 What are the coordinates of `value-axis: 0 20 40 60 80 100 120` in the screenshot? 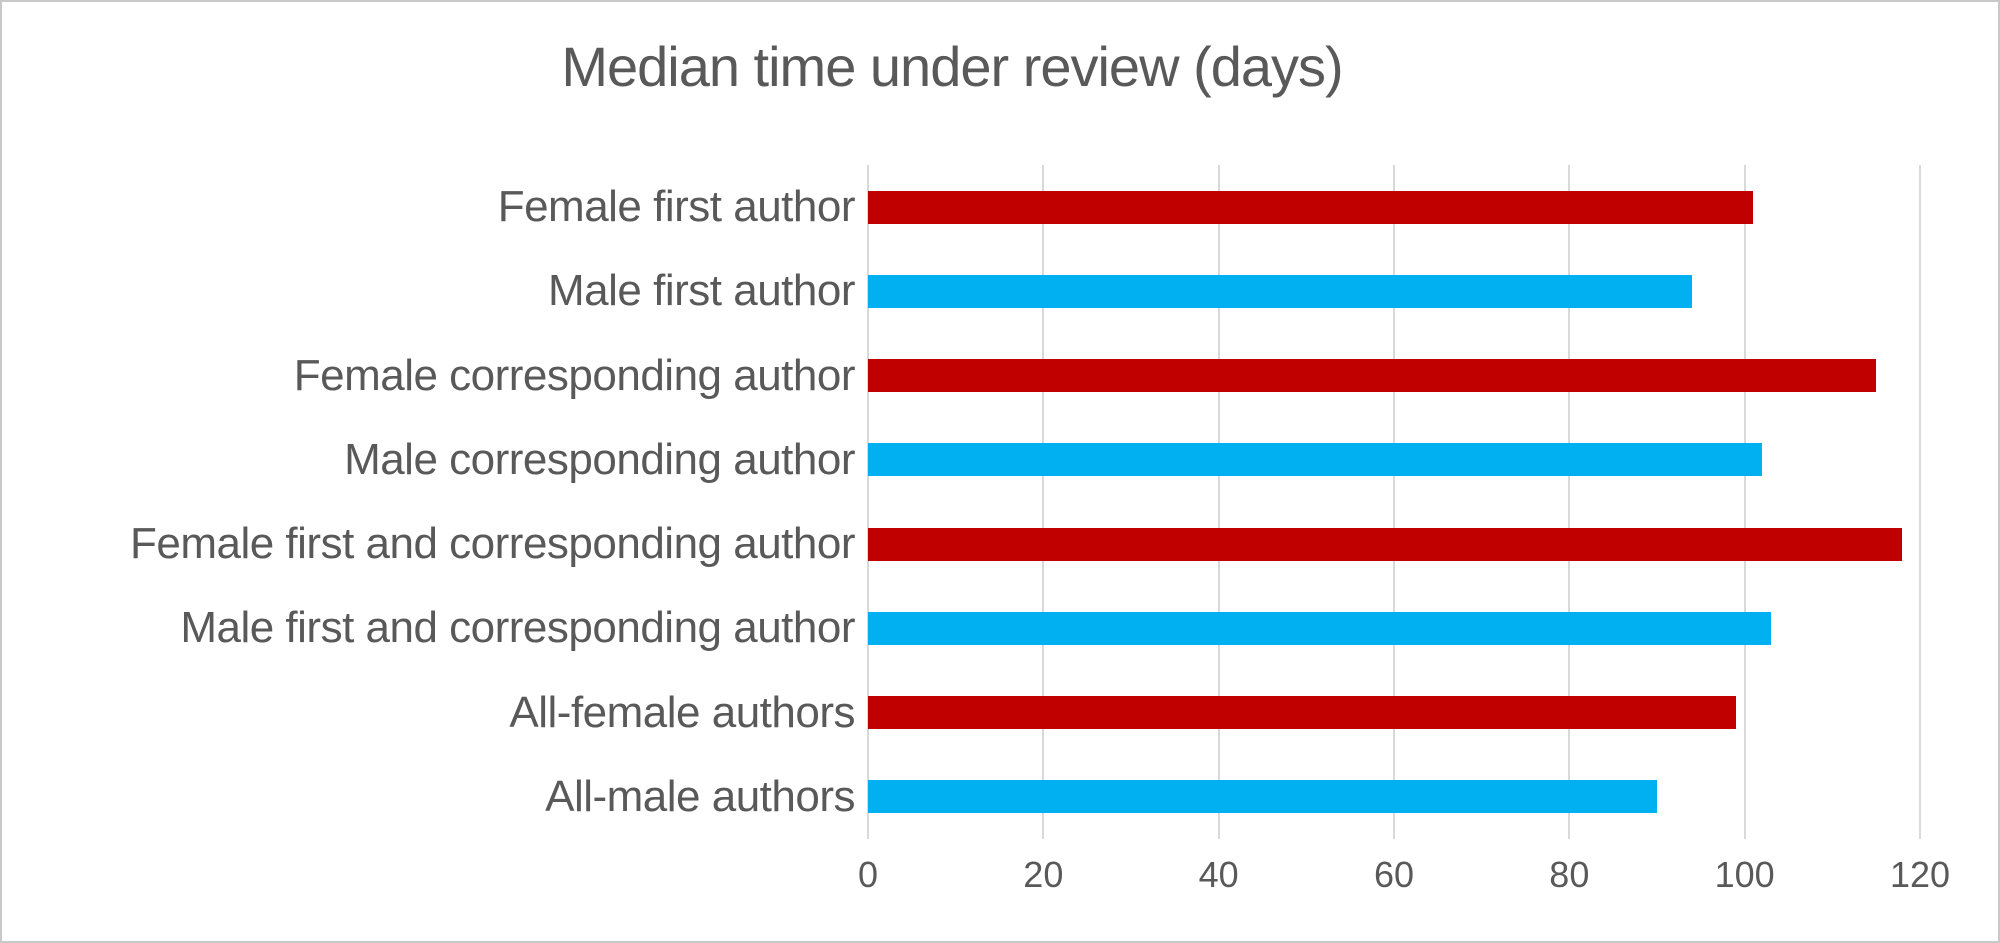 It's located at (1404, 876).